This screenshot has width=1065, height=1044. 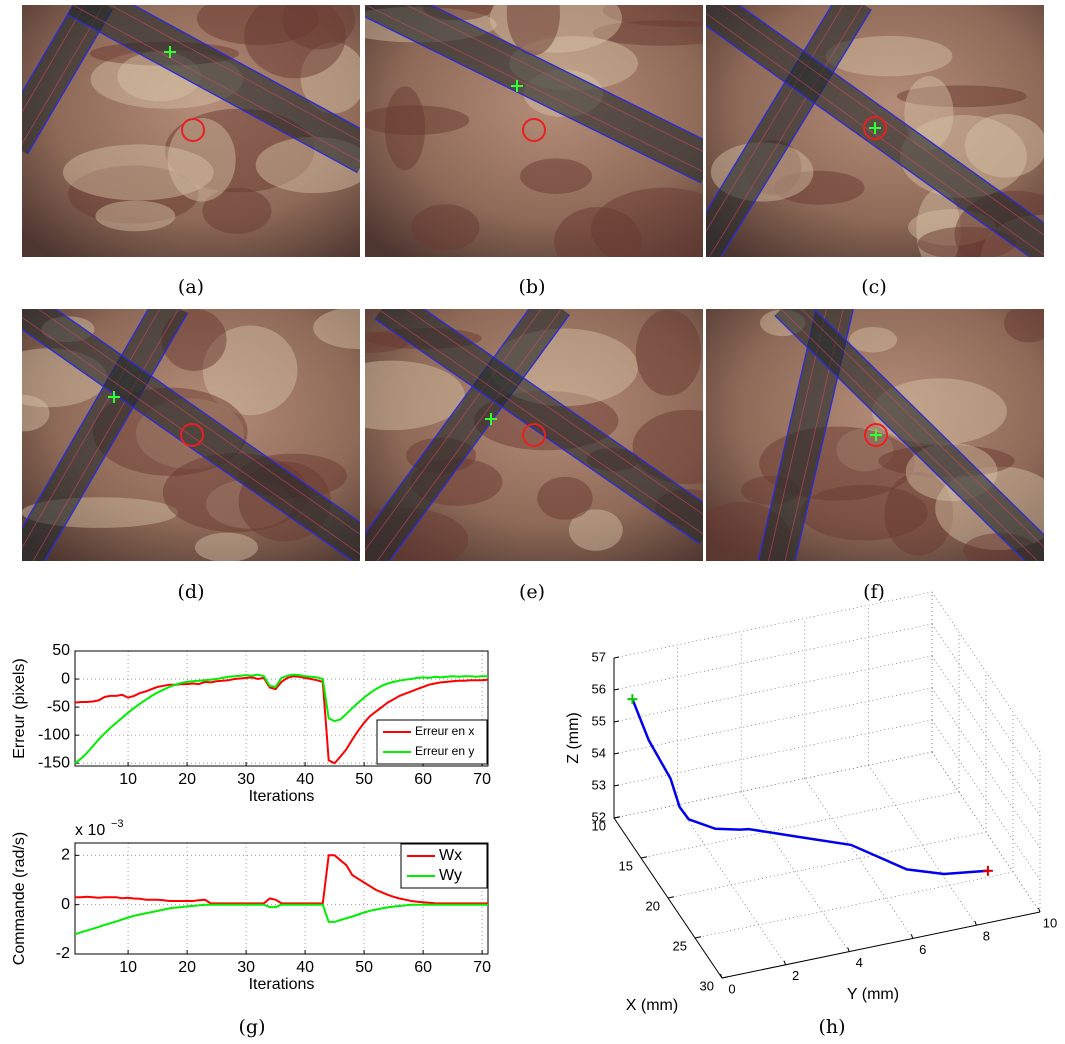 What do you see at coordinates (450, 855) in the screenshot?
I see `legend-label: Wx` at bounding box center [450, 855].